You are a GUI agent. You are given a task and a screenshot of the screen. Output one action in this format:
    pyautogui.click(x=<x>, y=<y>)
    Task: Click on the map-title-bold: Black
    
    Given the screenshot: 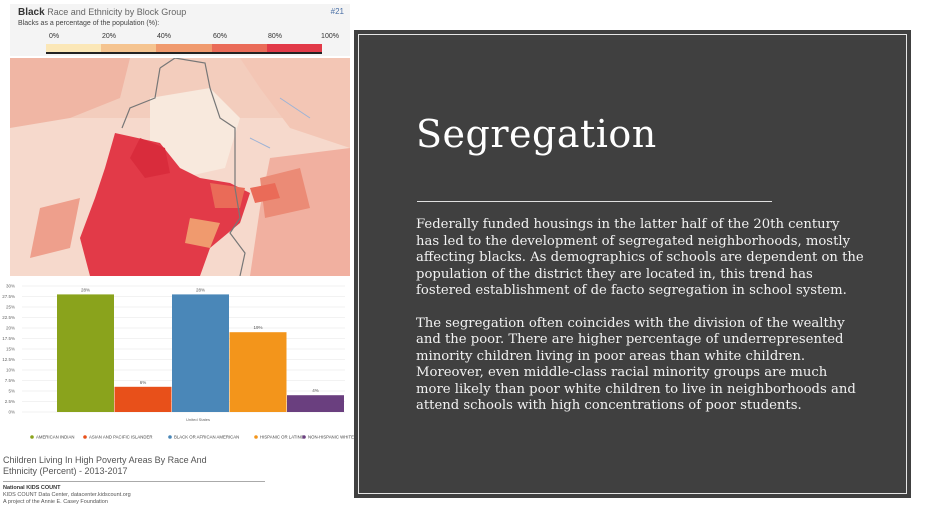 What is the action you would take?
    pyautogui.click(x=31, y=12)
    